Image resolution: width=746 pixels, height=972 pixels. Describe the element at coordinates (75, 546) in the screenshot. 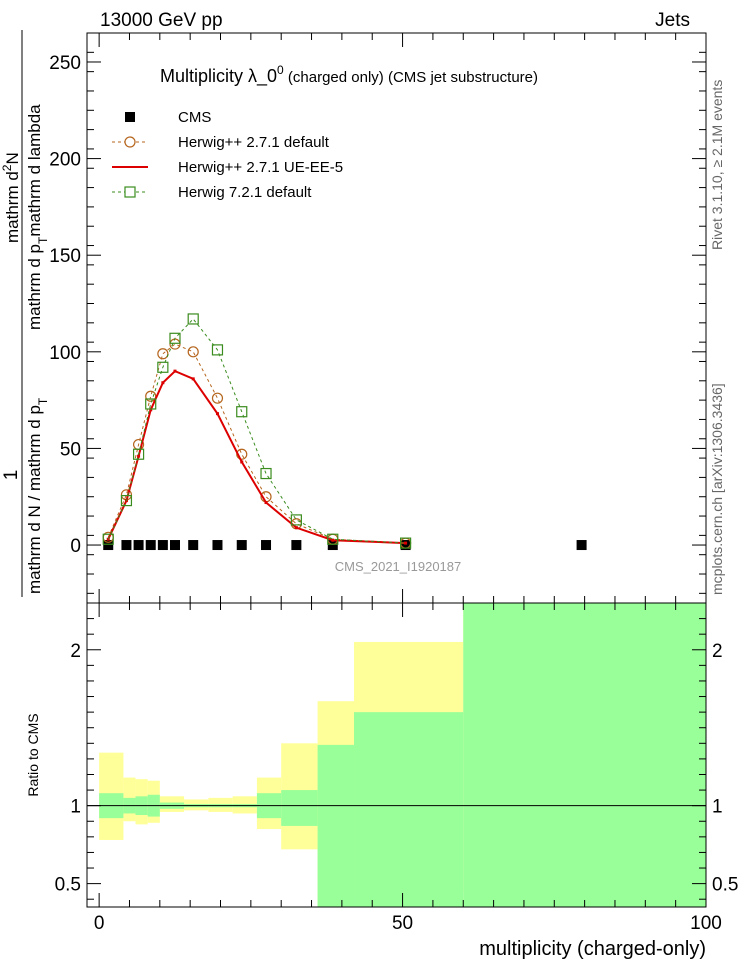

I see `y-tick-label: 0` at that location.